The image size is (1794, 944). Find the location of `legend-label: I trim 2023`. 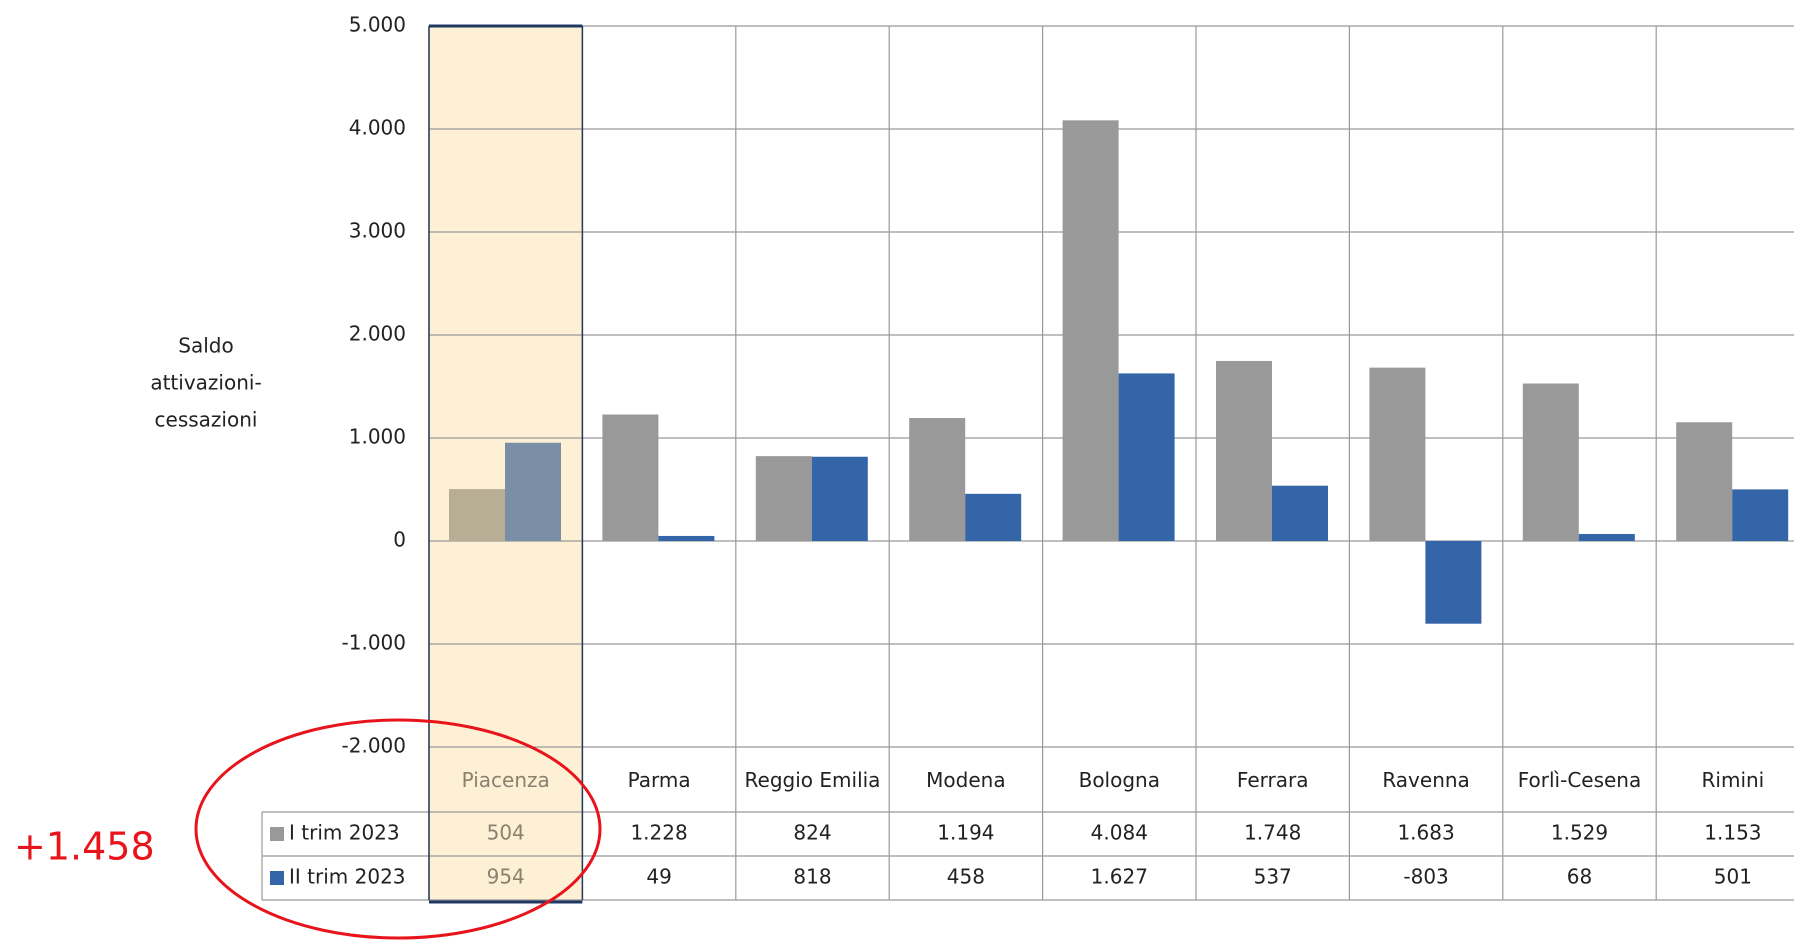

legend-label: I trim 2023 is located at coordinates (344, 833).